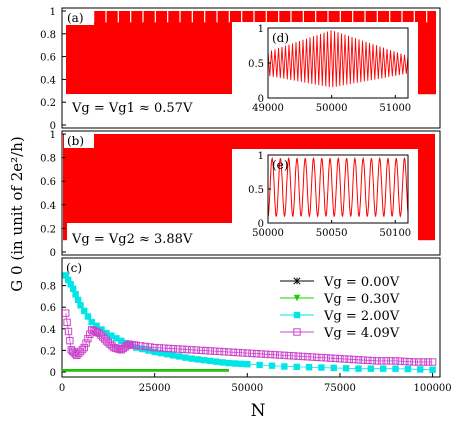 This screenshot has width=463, height=428. What do you see at coordinates (268, 233) in the screenshot?
I see `inset-x-tick-label: 50000` at bounding box center [268, 233].